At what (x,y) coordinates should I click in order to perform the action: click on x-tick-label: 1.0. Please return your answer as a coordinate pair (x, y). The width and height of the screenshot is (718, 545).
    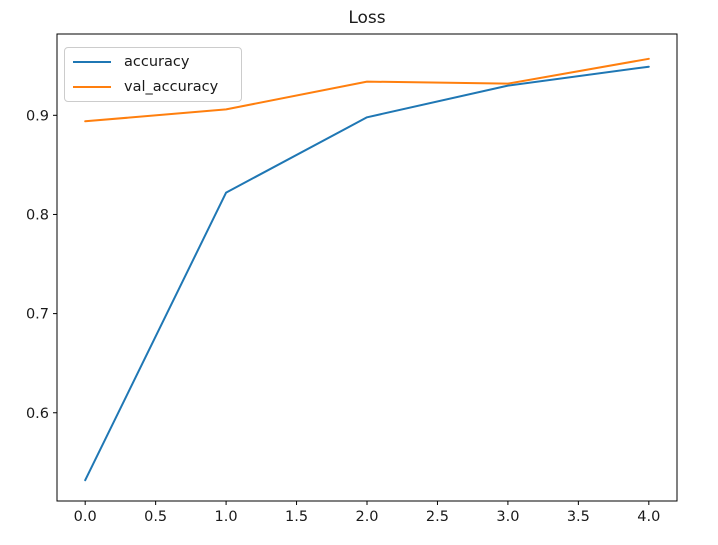
    Looking at the image, I should click on (226, 517).